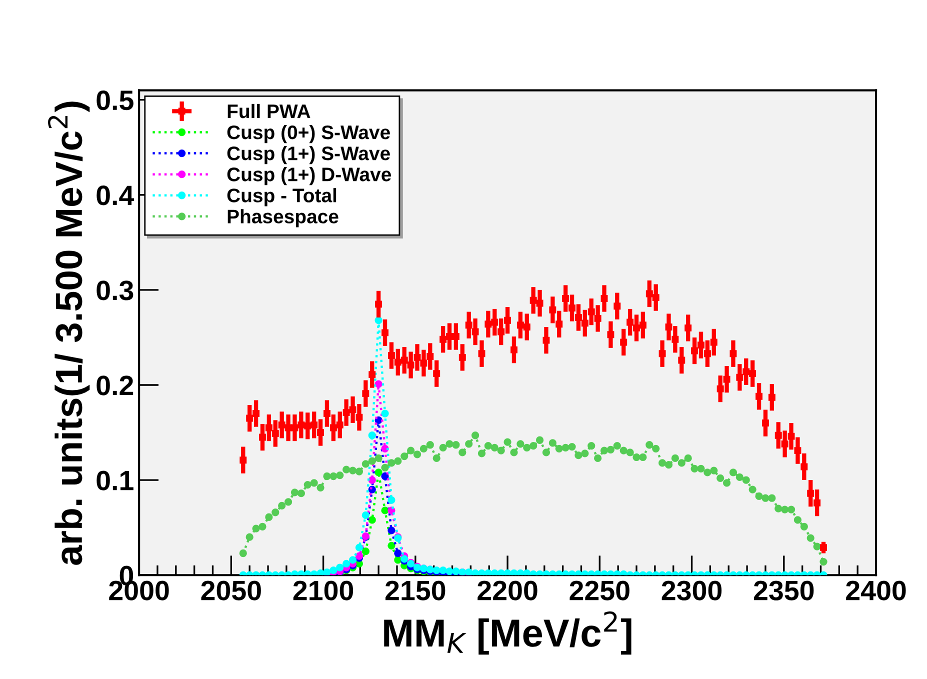 This screenshot has width=927, height=679. Describe the element at coordinates (415, 590) in the screenshot. I see `x-tick-label: 2150` at that location.